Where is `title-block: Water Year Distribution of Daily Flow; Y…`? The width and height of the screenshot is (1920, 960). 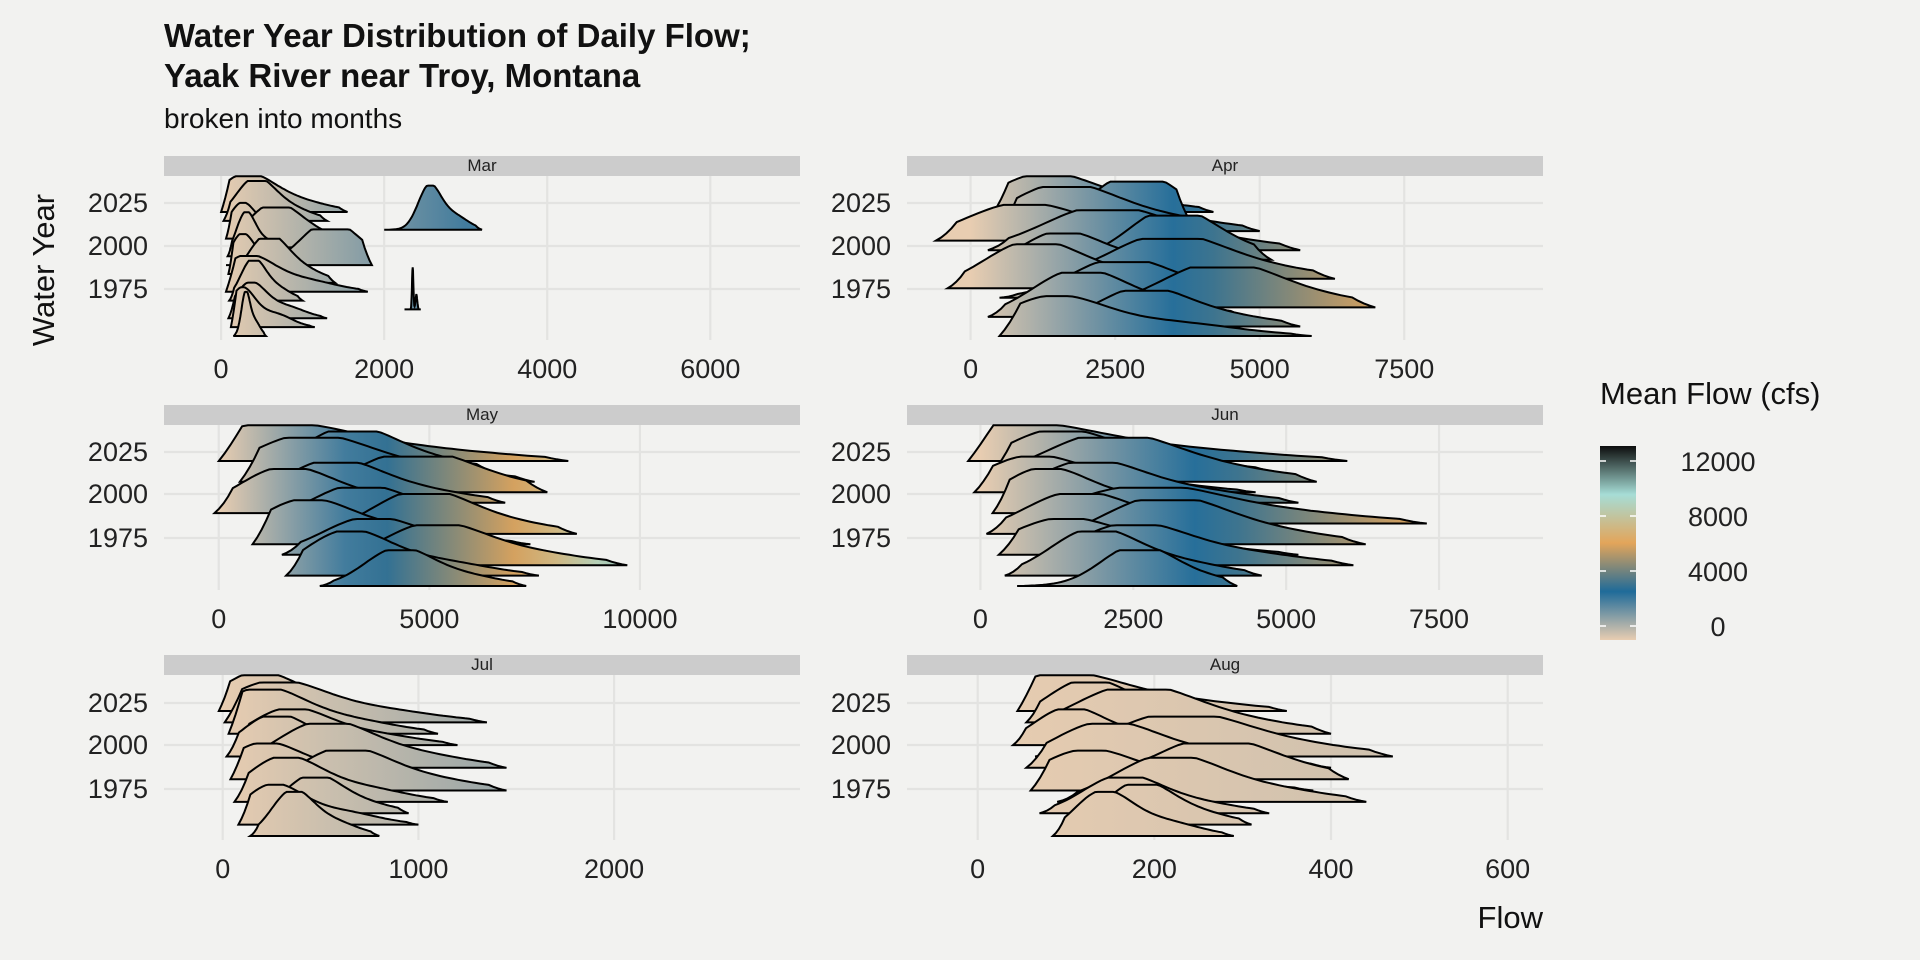 title-block: Water Year Distribution of Daily Flow; Y… is located at coordinates (457, 76).